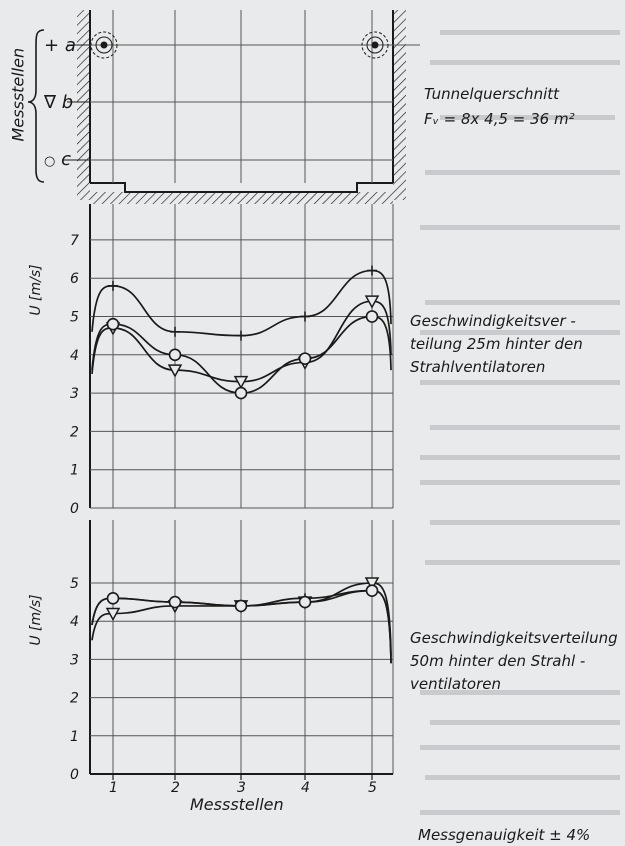  I want to click on measure-points-label: Messstellen, so click(18, 94).